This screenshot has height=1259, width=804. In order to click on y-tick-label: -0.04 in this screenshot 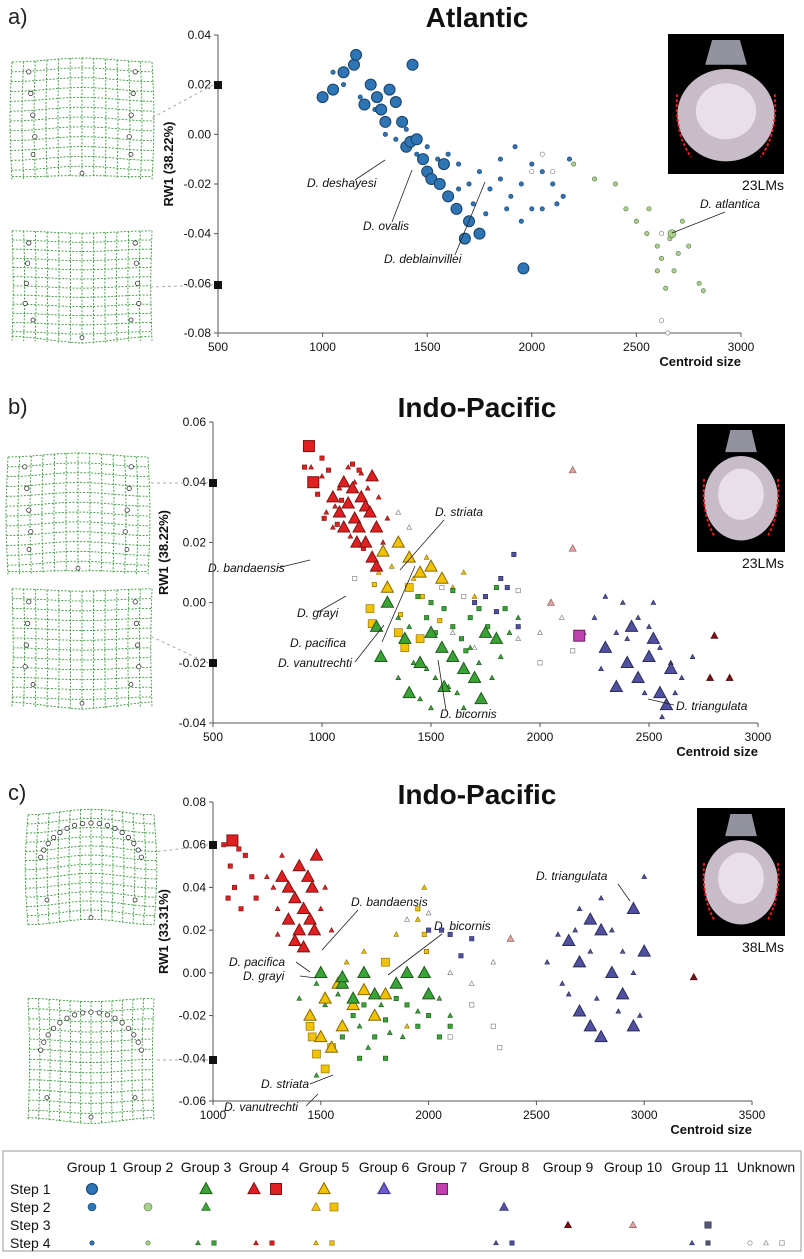, I will do `click(193, 723)`.